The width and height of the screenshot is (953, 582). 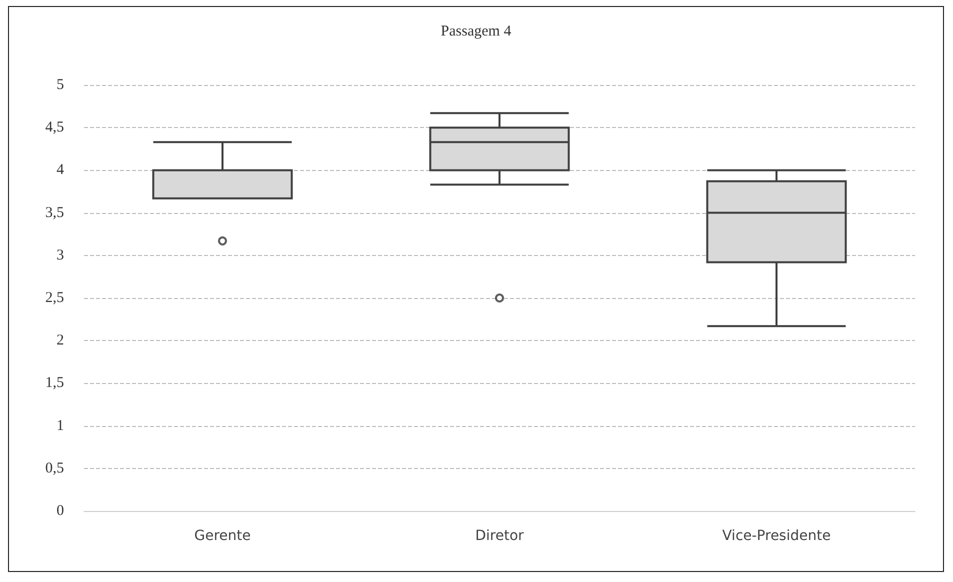 I want to click on y-tick-label: 3,5, so click(x=54, y=212).